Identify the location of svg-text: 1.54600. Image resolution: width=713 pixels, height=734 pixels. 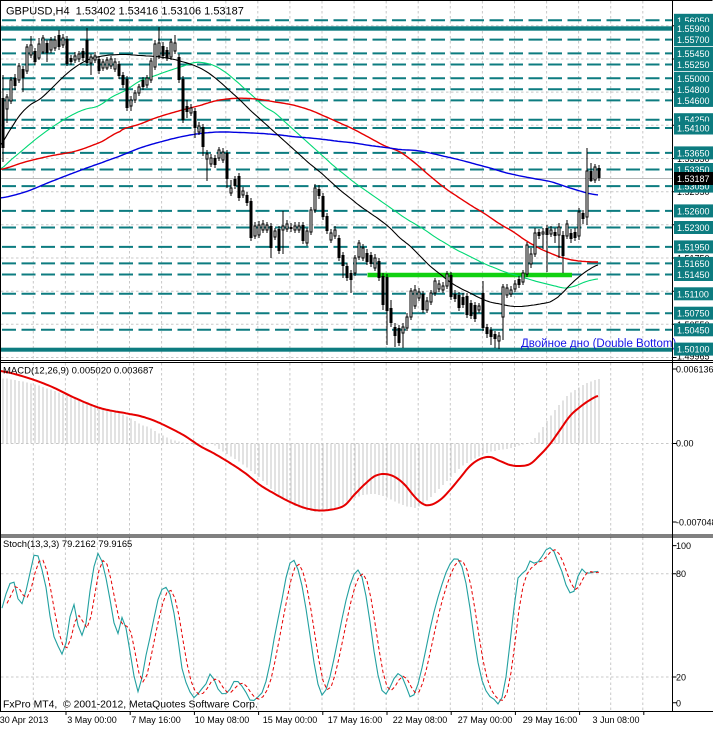
(693, 101).